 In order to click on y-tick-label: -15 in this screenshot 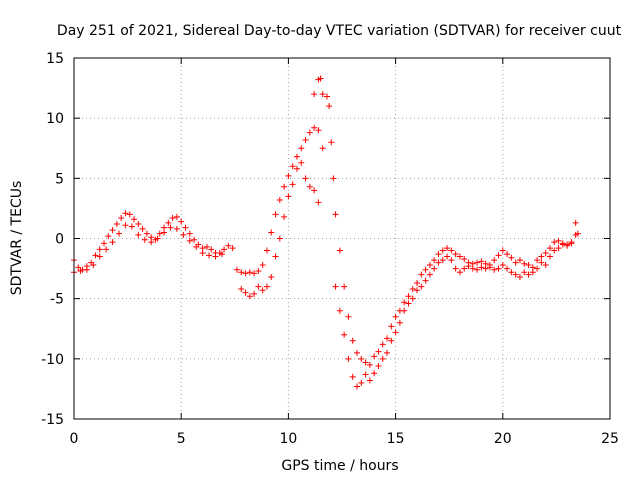, I will do `click(52, 420)`.